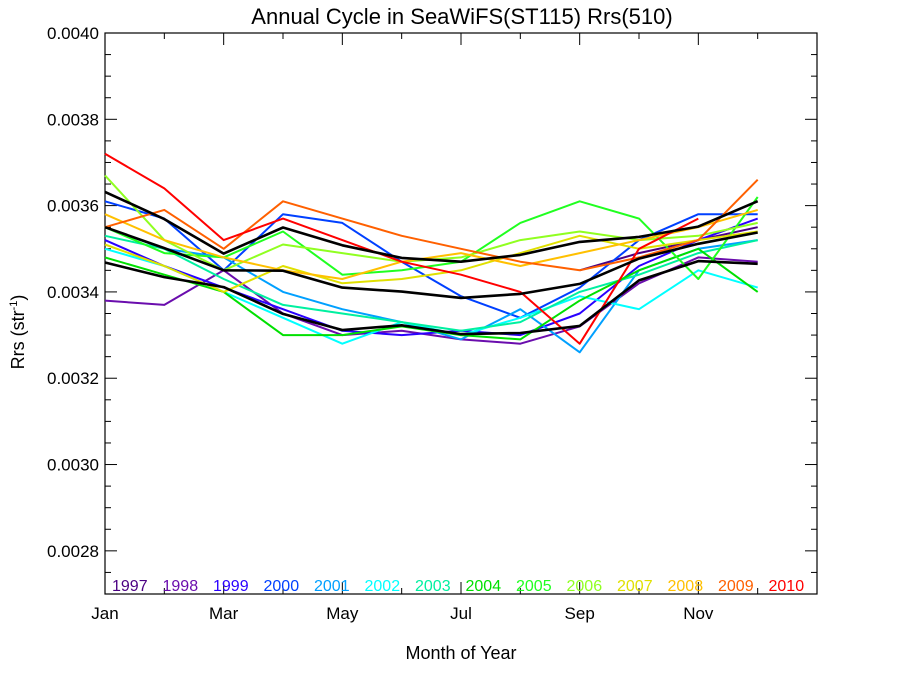 The height and width of the screenshot is (675, 900). Describe the element at coordinates (580, 613) in the screenshot. I see `x-tick-label: Sep` at that location.